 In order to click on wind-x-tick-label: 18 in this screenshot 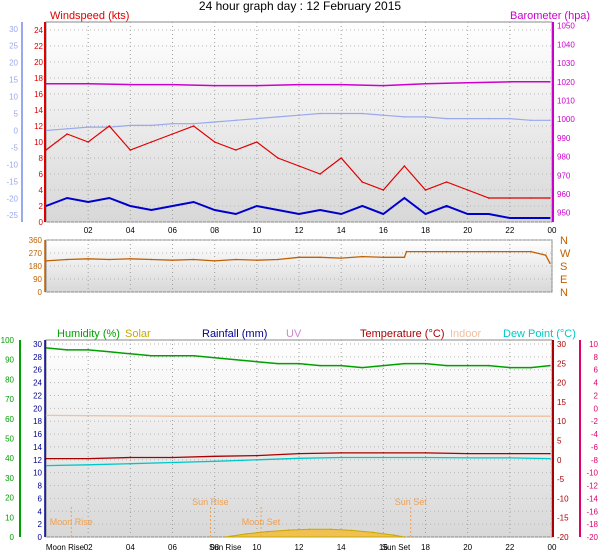, I will do `click(425, 230)`.